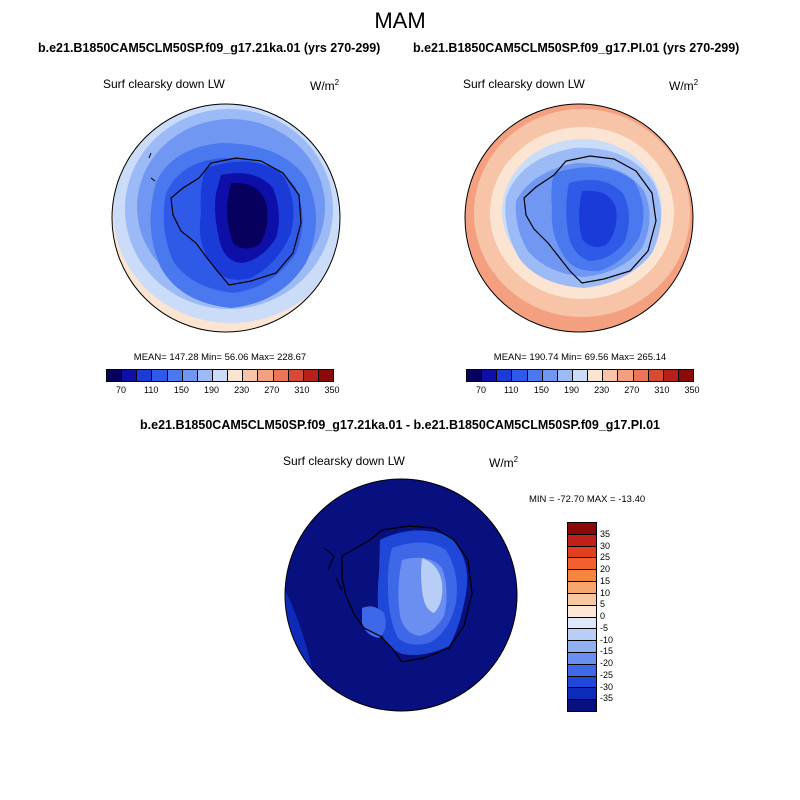 The height and width of the screenshot is (800, 800). I want to click on colorbar-tick-label: -25, so click(607, 674).